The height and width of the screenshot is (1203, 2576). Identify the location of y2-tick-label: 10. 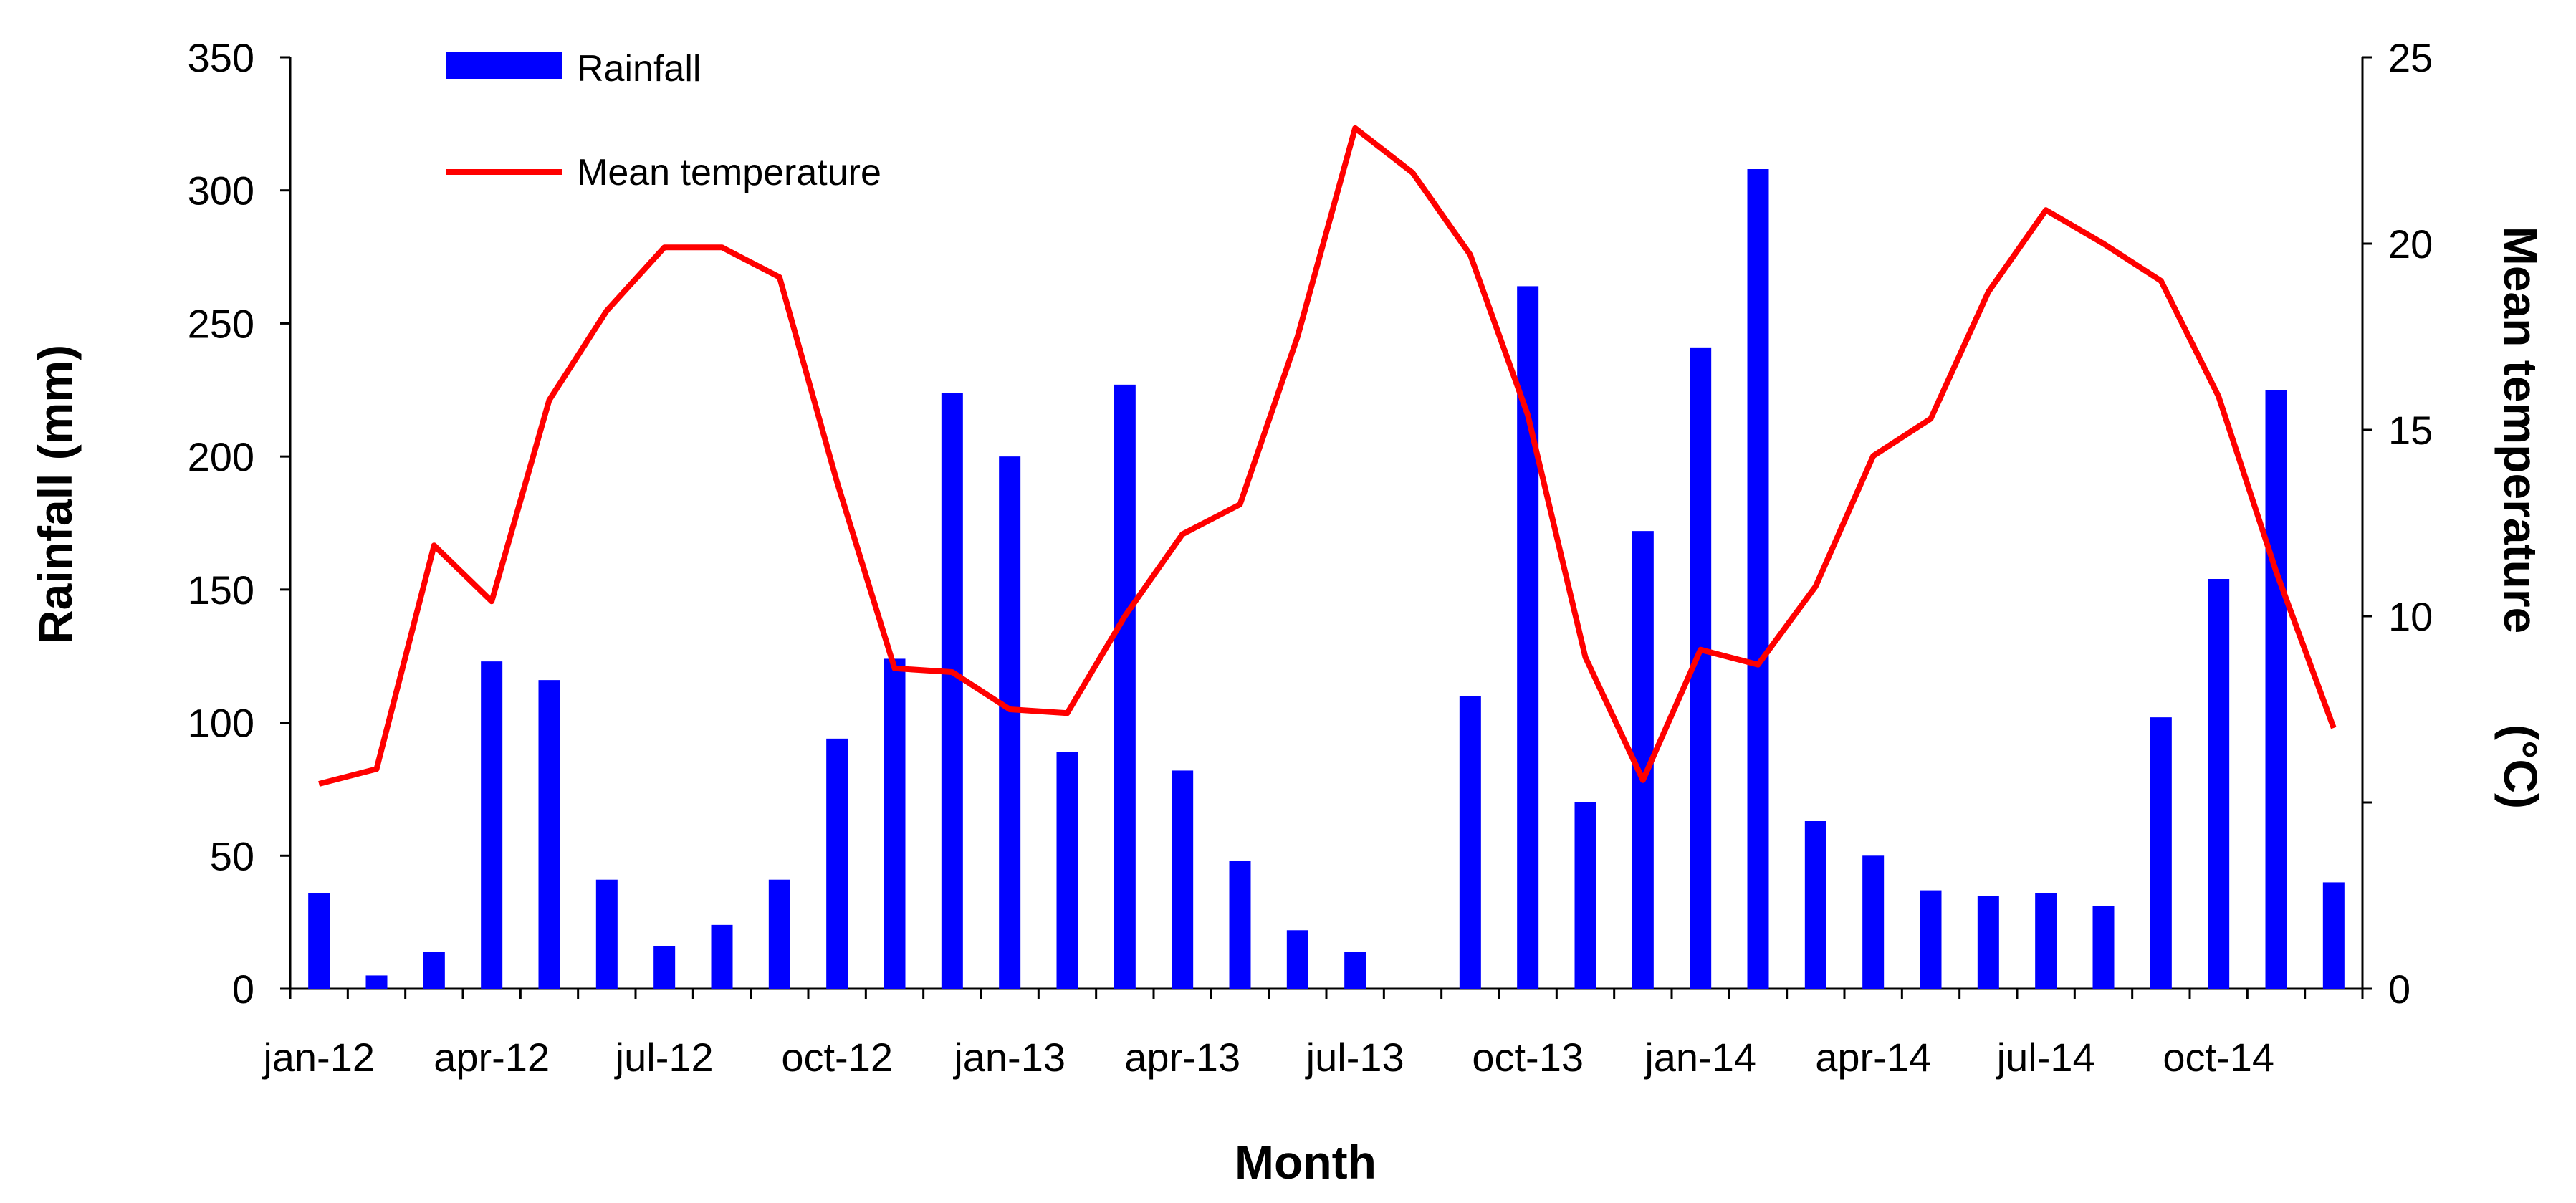
(2410, 616).